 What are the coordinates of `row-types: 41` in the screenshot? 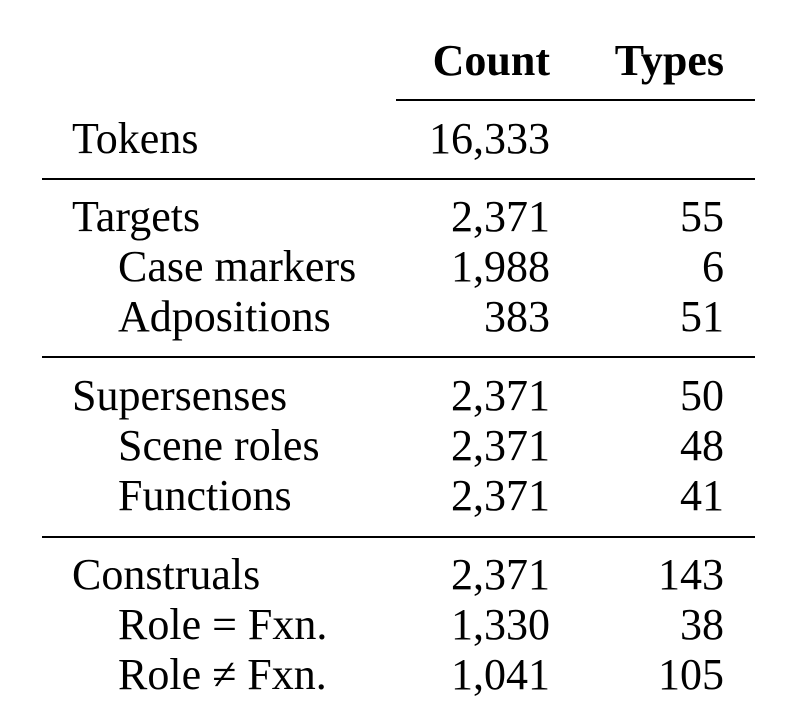 It's located at (702, 495).